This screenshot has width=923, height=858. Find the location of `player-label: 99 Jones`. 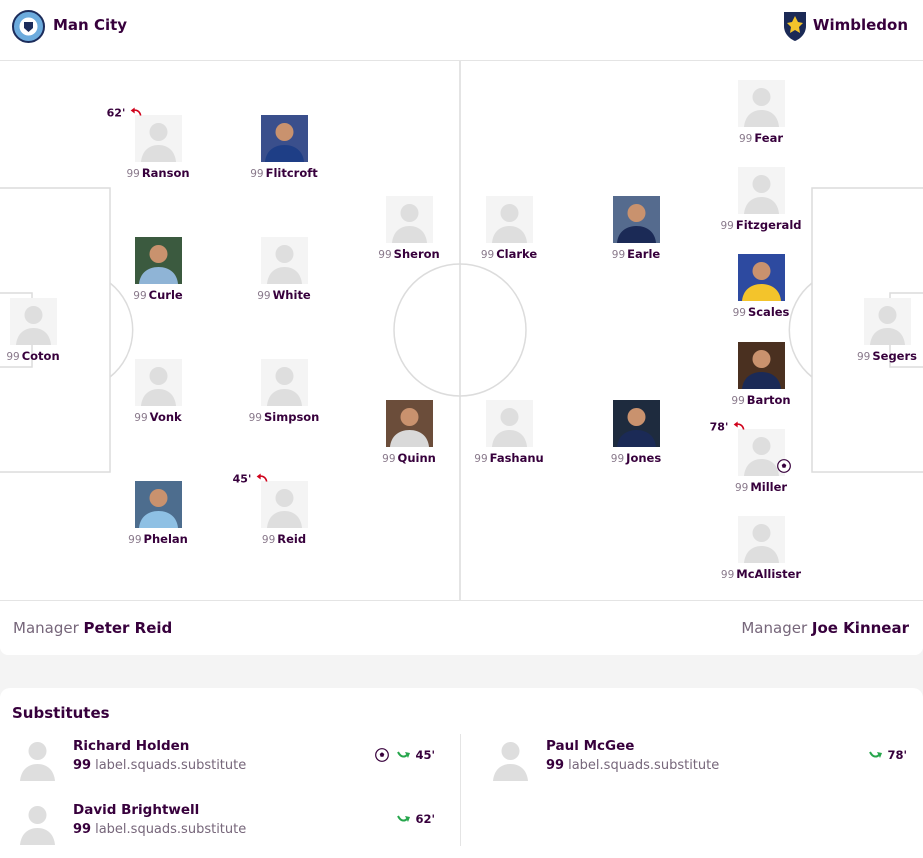

player-label: 99 Jones is located at coordinates (636, 458).